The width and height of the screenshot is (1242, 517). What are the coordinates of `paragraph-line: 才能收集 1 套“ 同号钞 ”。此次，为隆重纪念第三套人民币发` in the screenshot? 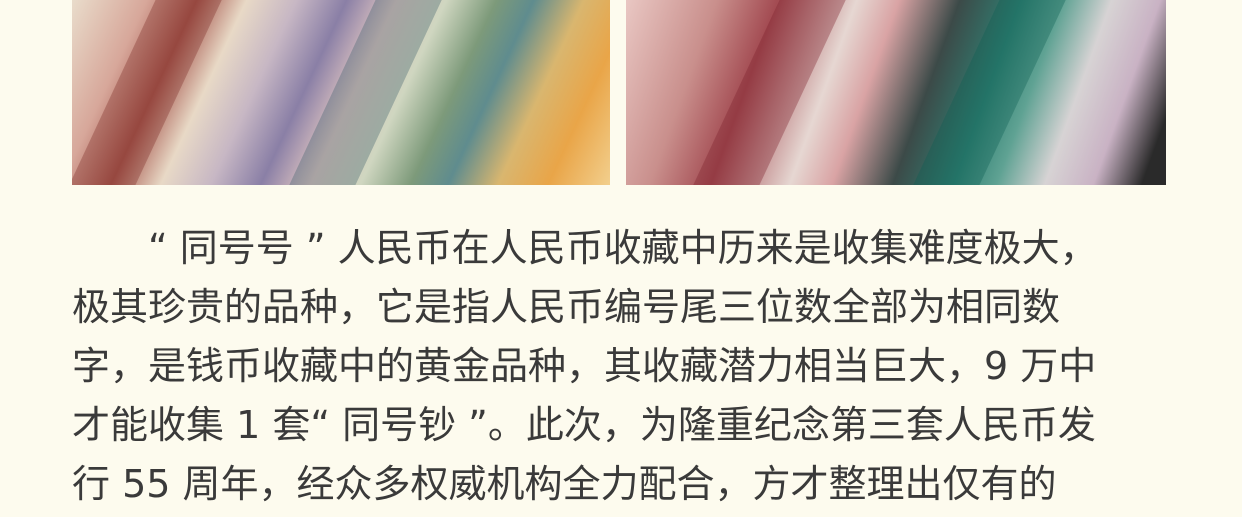 It's located at (584, 425).